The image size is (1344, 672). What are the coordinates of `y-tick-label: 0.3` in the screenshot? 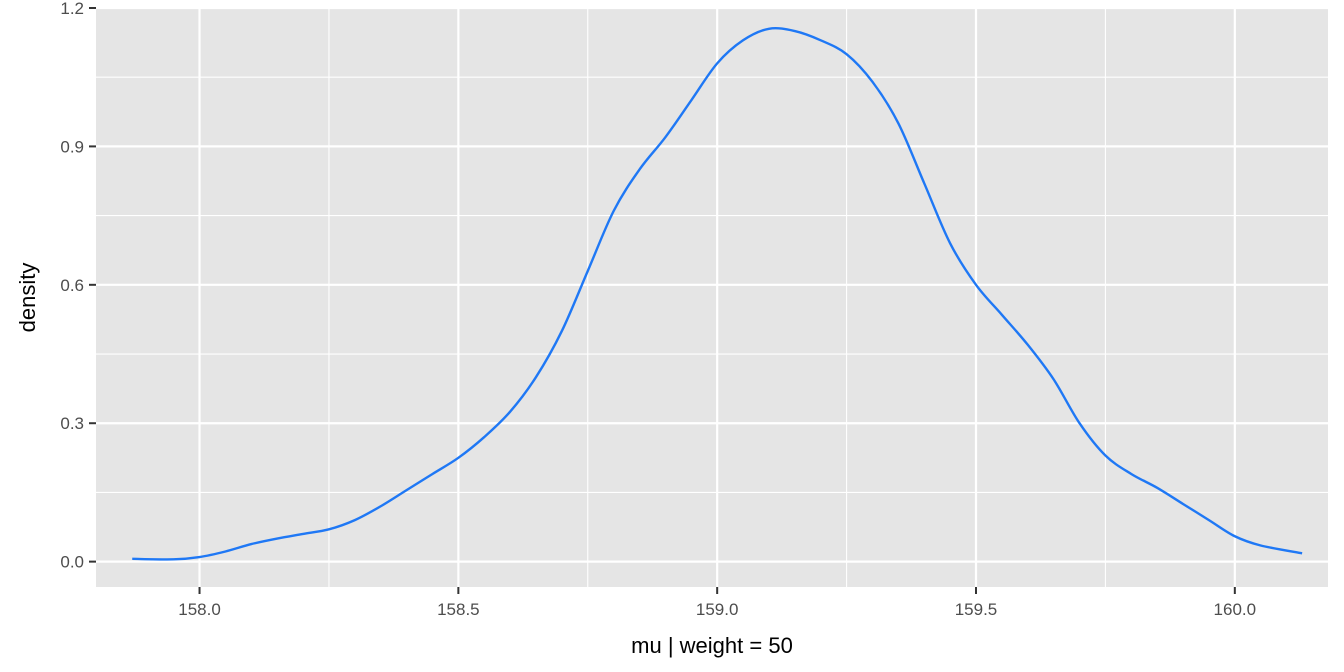 It's located at (72, 423).